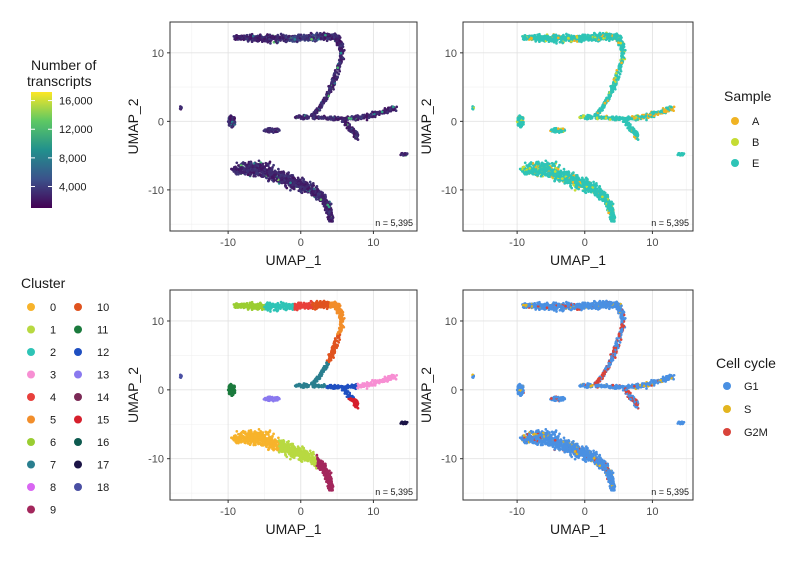  What do you see at coordinates (394, 223) in the screenshot?
I see `cell-count-annotation: n = 5,395` at bounding box center [394, 223].